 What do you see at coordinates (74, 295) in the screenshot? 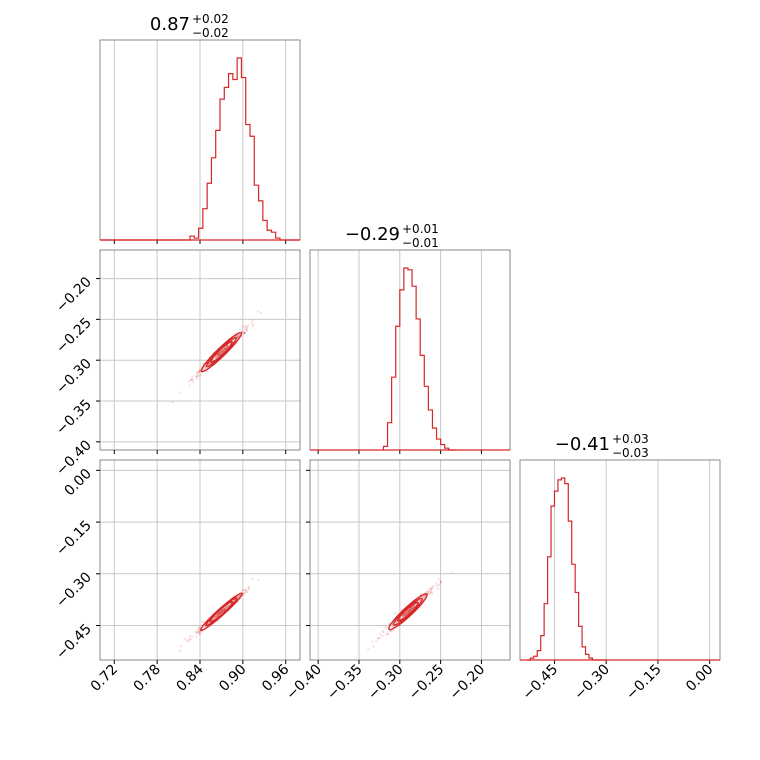
I see `y-tick-label: −0.20` at bounding box center [74, 295].